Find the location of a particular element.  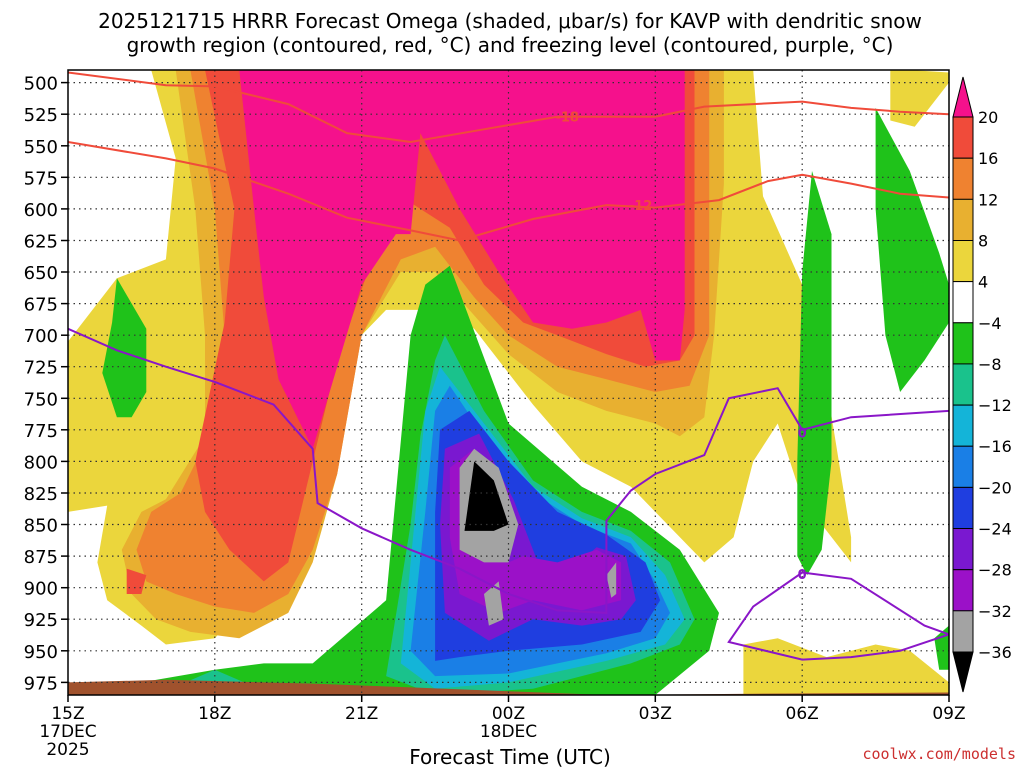

date-tick-label: 18DEC is located at coordinates (508, 732).